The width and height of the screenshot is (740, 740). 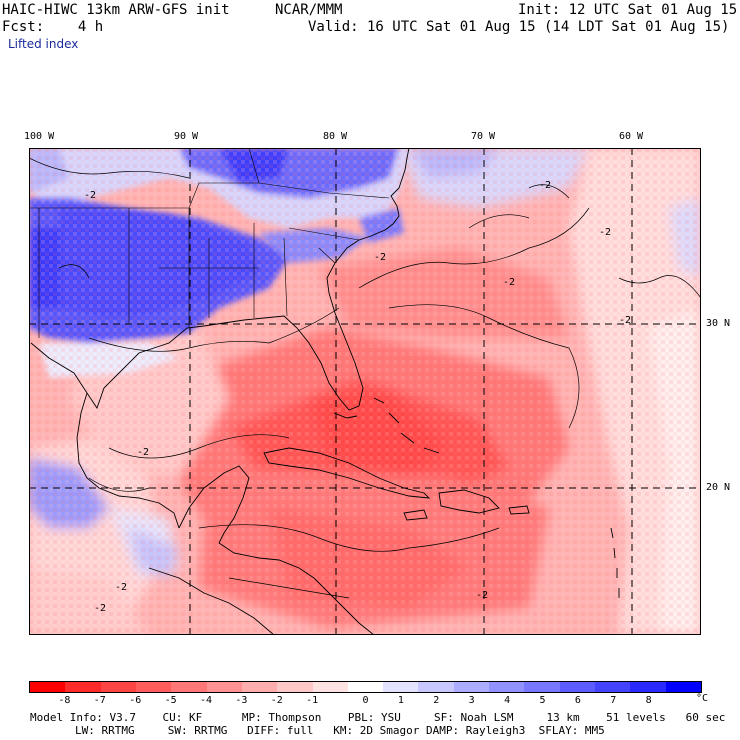 What do you see at coordinates (135, 700) in the screenshot?
I see `colorbar-tick: -6` at bounding box center [135, 700].